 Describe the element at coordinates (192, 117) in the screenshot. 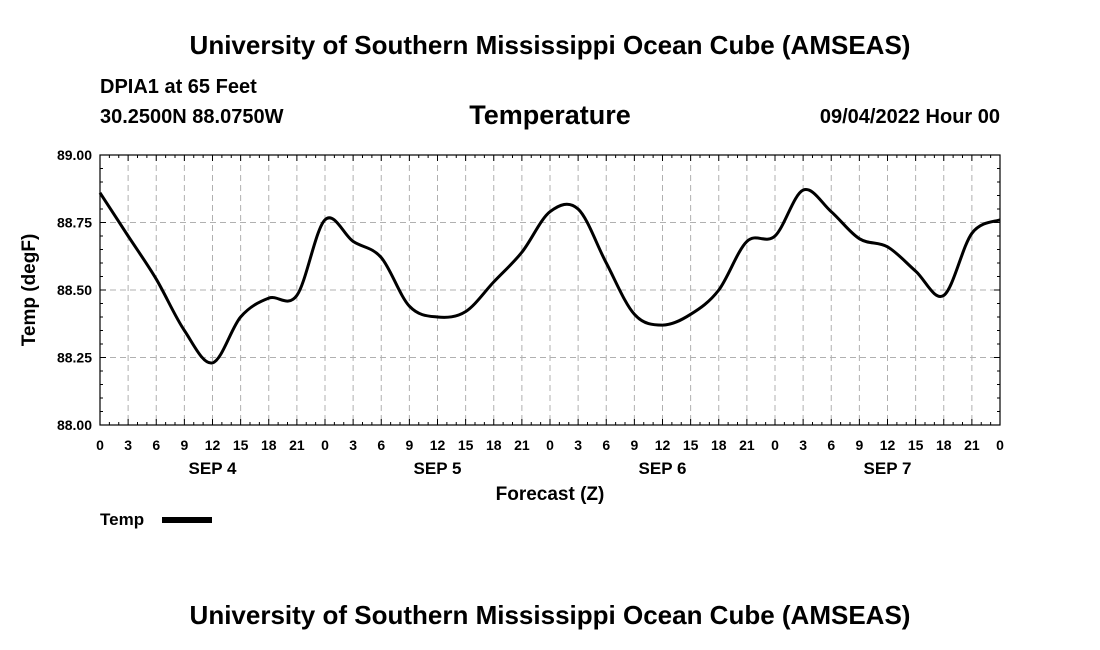

I see `coordinates-label: 30.2500N 88.0750W` at that location.